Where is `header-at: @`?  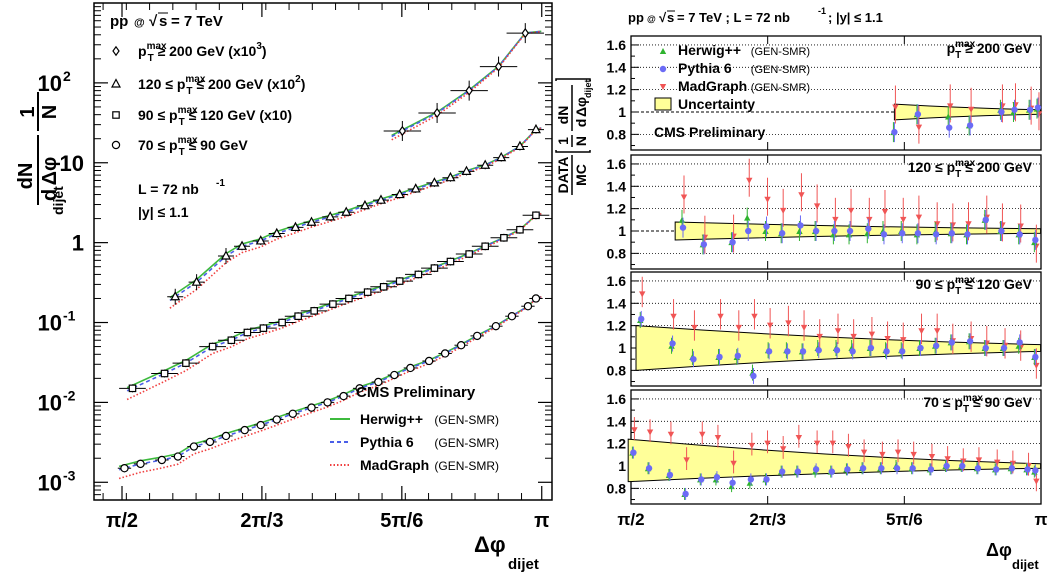 header-at: @ is located at coordinates (139, 23).